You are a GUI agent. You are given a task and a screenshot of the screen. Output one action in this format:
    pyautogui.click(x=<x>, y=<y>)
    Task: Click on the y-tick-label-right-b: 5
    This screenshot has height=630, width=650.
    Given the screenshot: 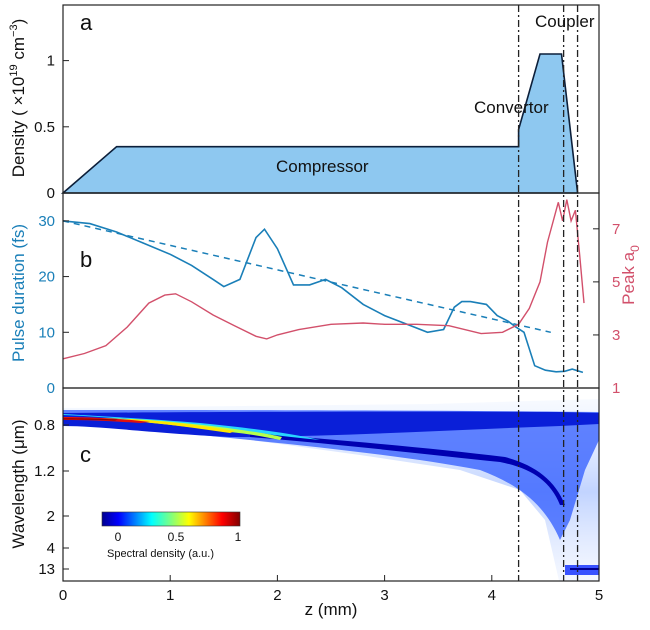 What is the action you would take?
    pyautogui.click(x=616, y=282)
    